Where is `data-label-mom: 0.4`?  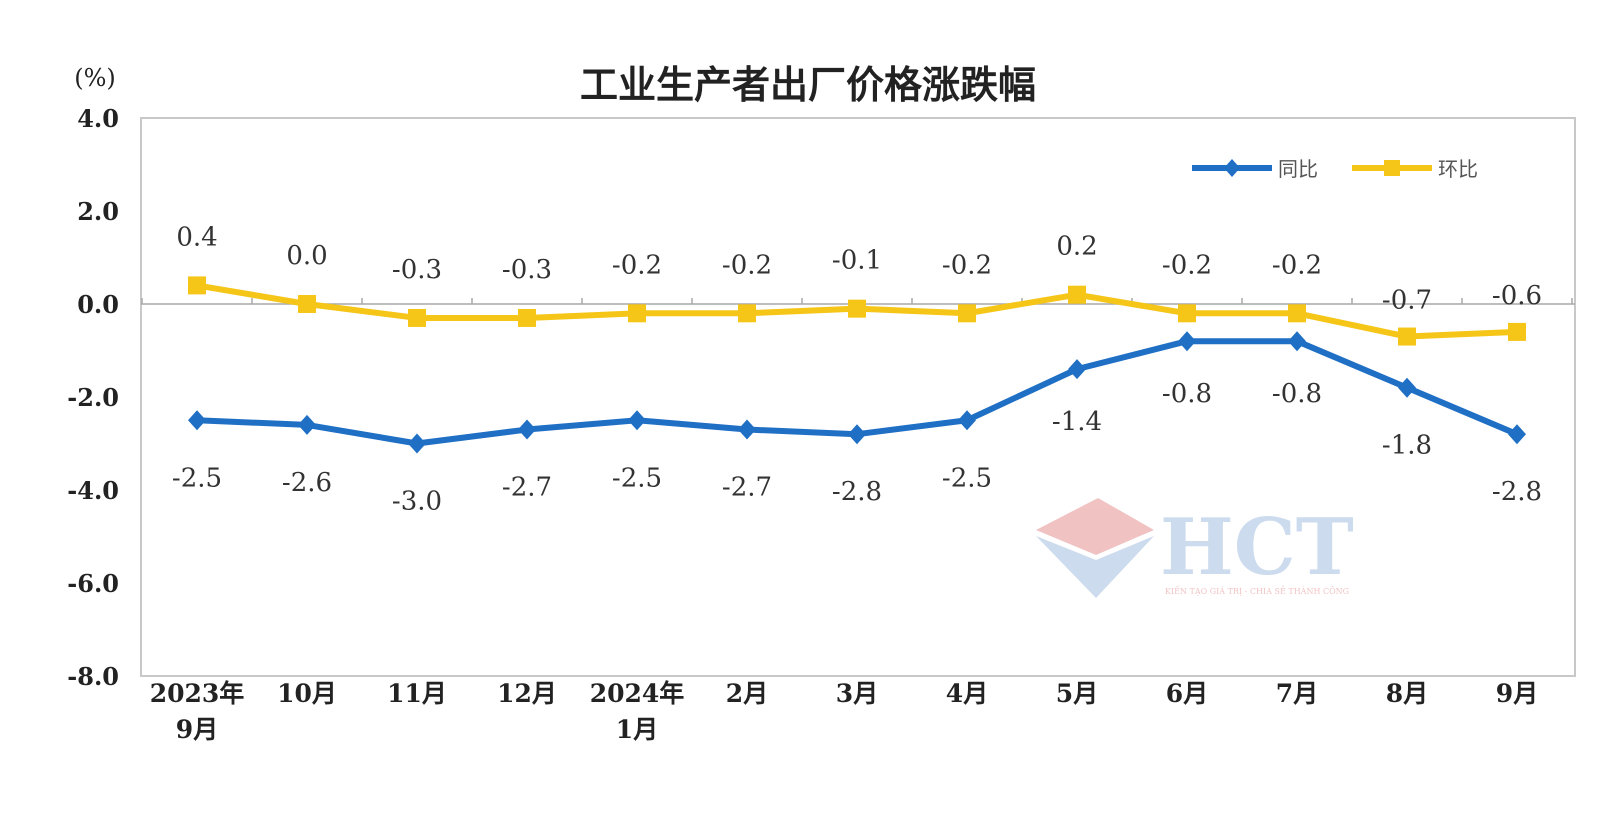
data-label-mom: 0.4 is located at coordinates (196, 237).